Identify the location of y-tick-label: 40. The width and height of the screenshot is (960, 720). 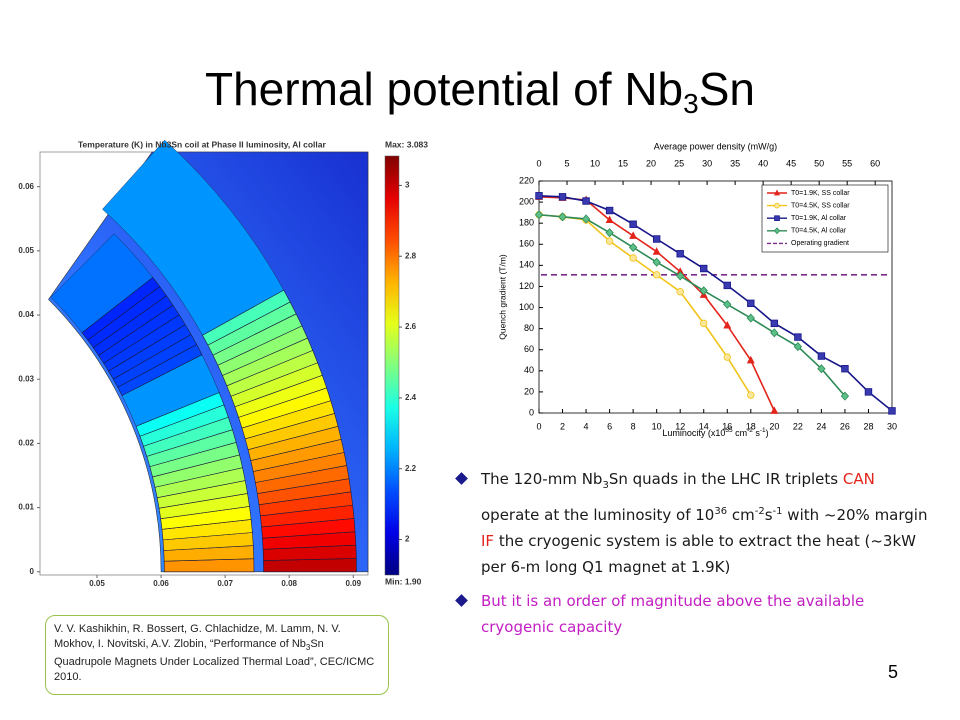
(529, 370).